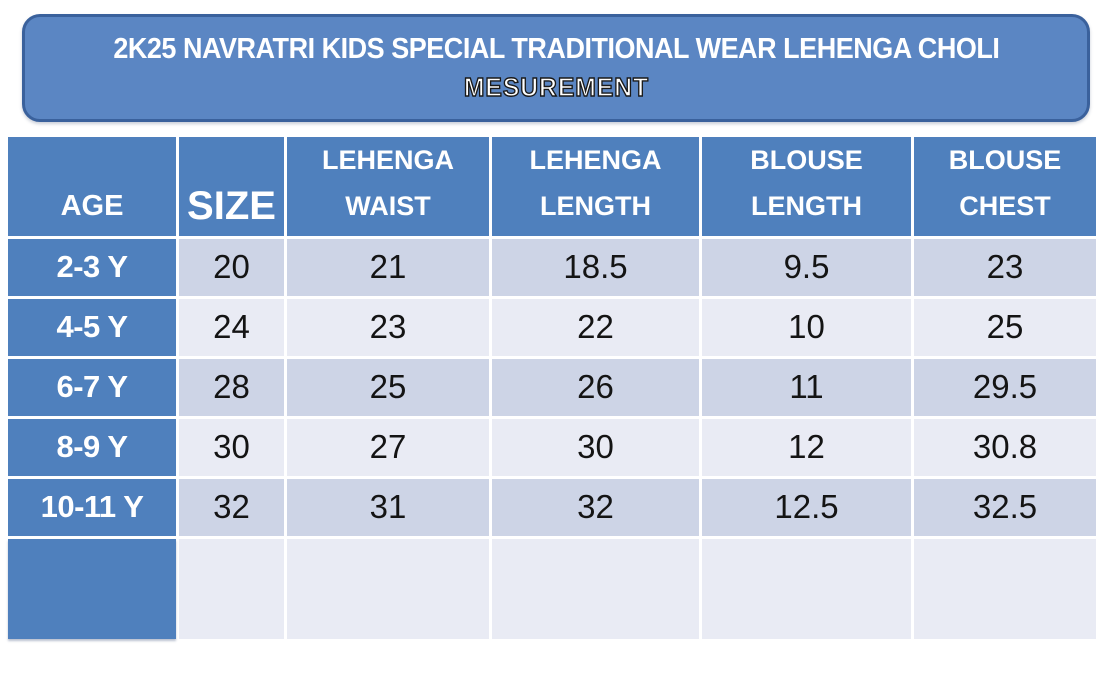 This screenshot has height=684, width=1112. I want to click on age-cell: 2-3 Y, so click(92, 267).